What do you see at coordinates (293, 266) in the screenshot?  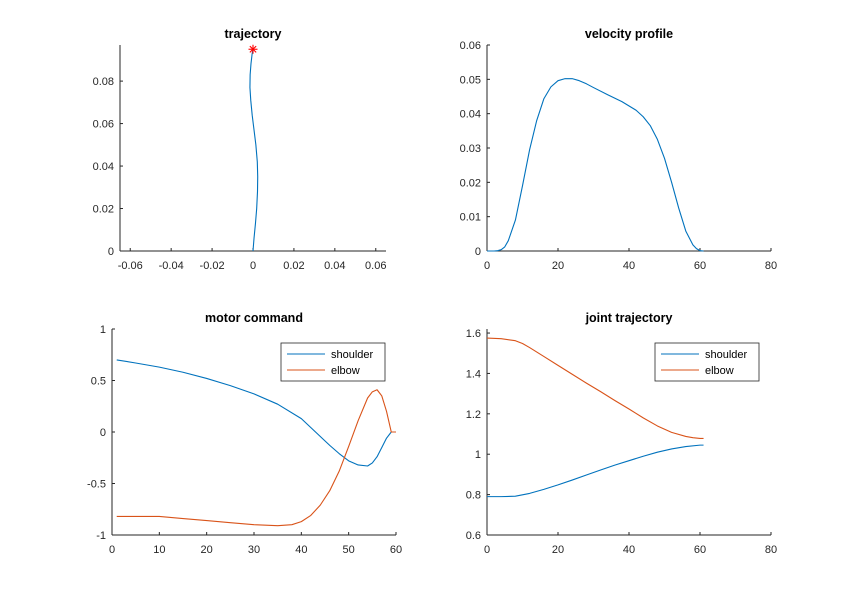 I see `x-tick-label: 0.02` at bounding box center [293, 266].